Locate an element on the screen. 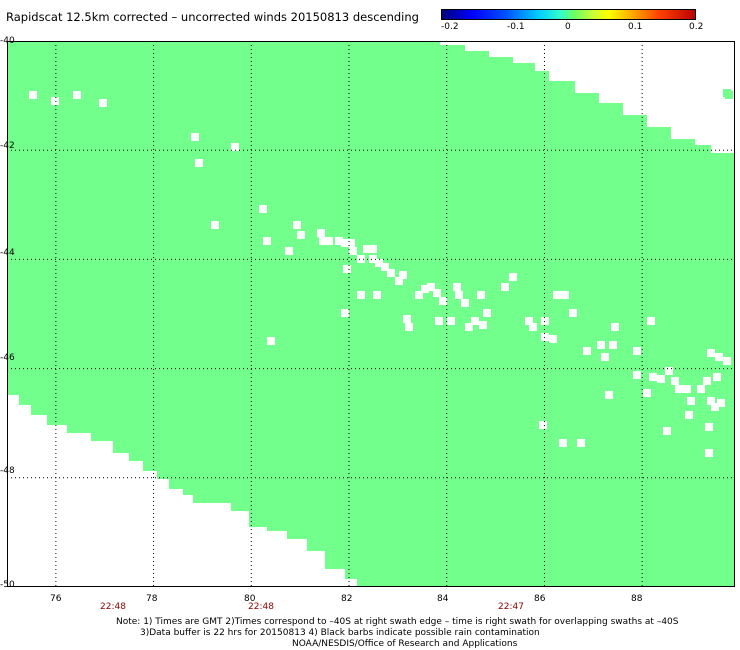  swath-time-label: 22:47 is located at coordinates (511, 607).